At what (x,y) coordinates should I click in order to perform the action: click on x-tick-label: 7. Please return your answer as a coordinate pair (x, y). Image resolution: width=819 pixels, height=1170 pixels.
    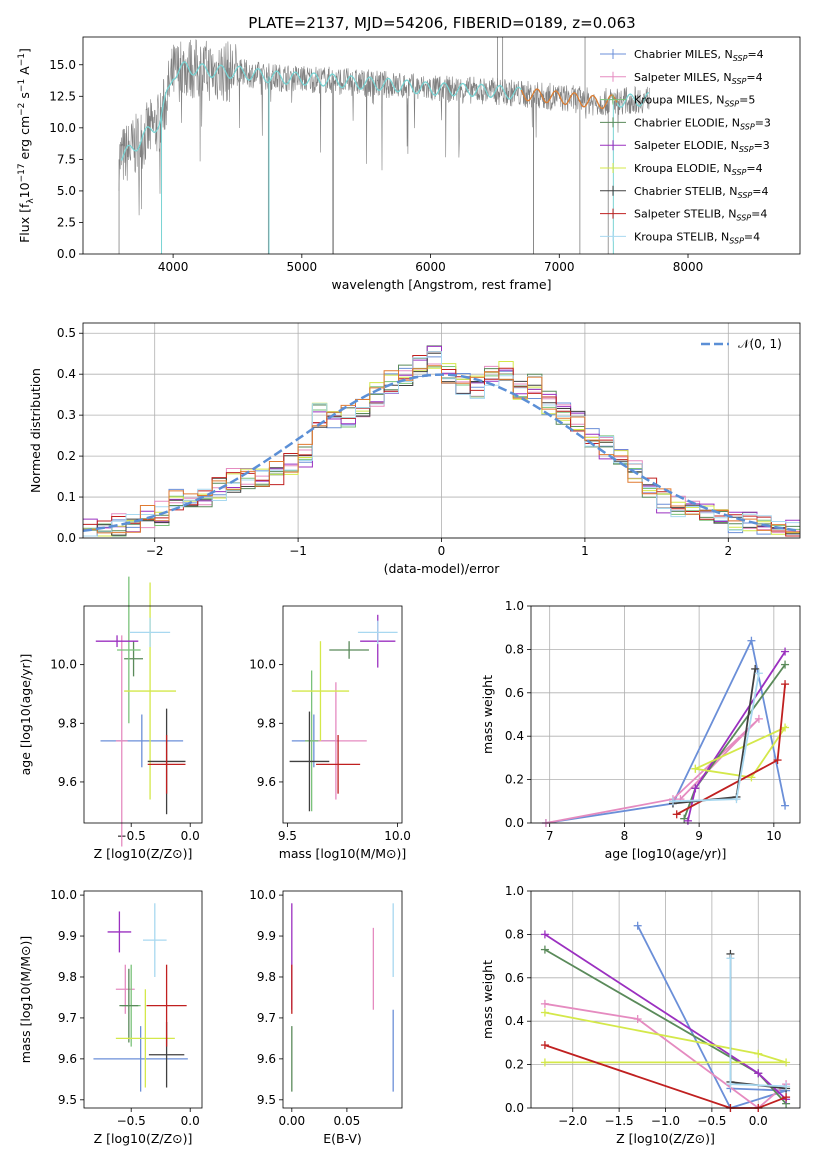
    Looking at the image, I should click on (550, 836).